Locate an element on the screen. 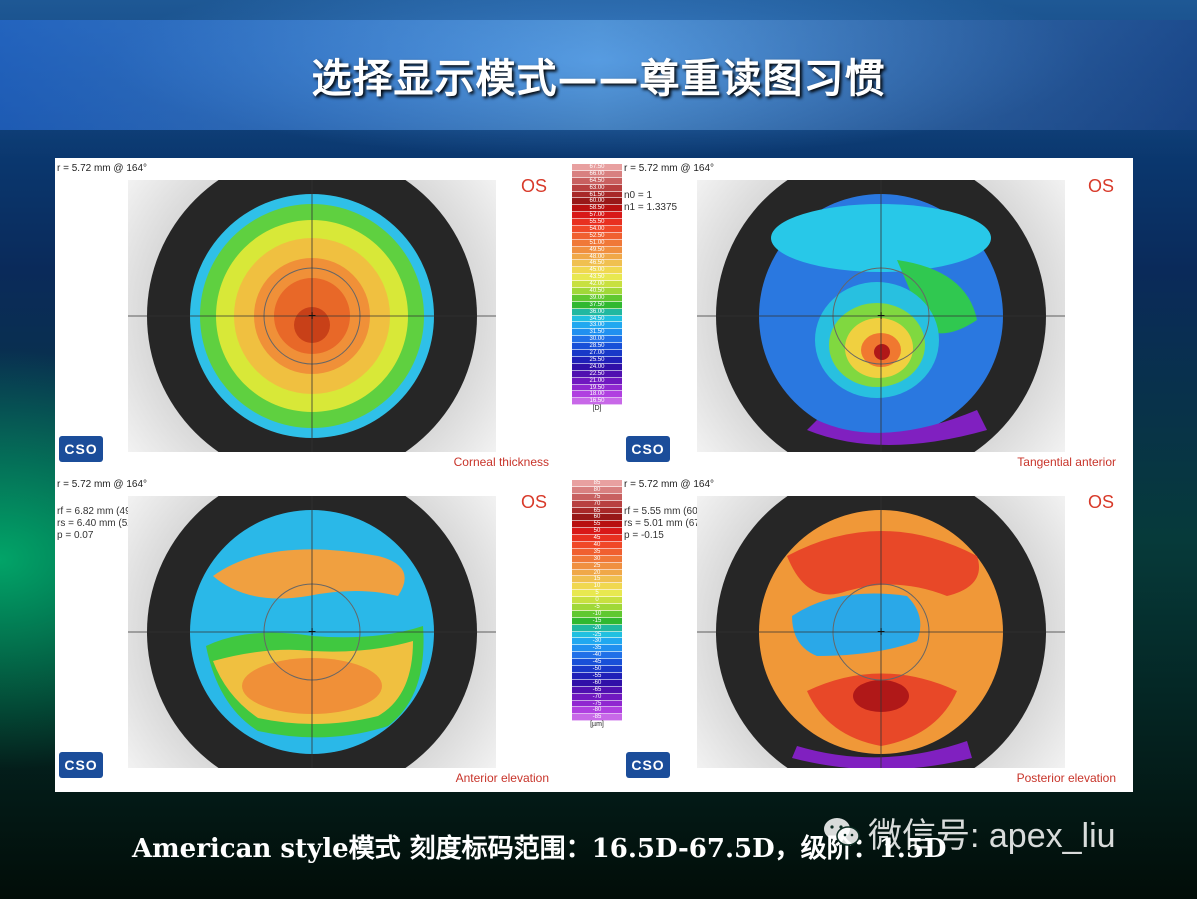  wechat-icon is located at coordinates (842, 832).